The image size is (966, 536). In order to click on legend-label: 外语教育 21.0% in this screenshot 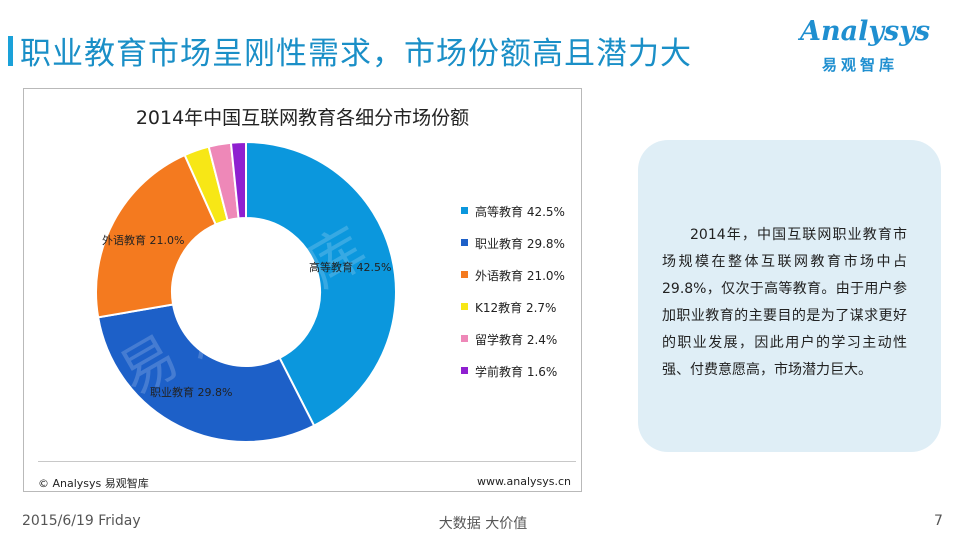, I will do `click(520, 276)`.